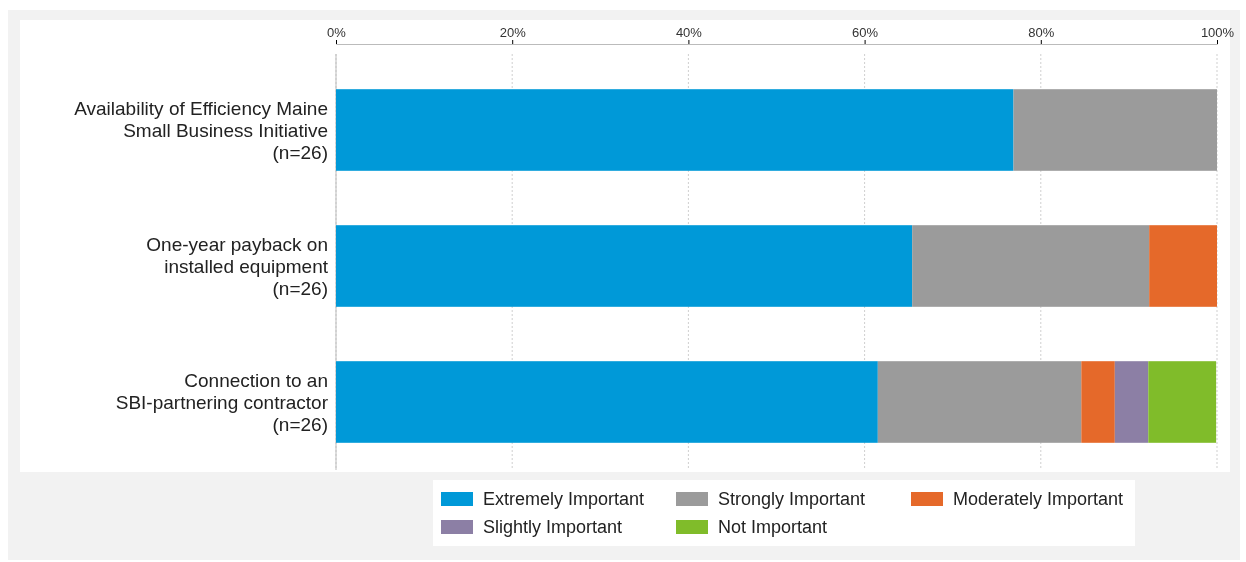 The image size is (1246, 562). I want to click on legend-label: Moderately Important, so click(1038, 499).